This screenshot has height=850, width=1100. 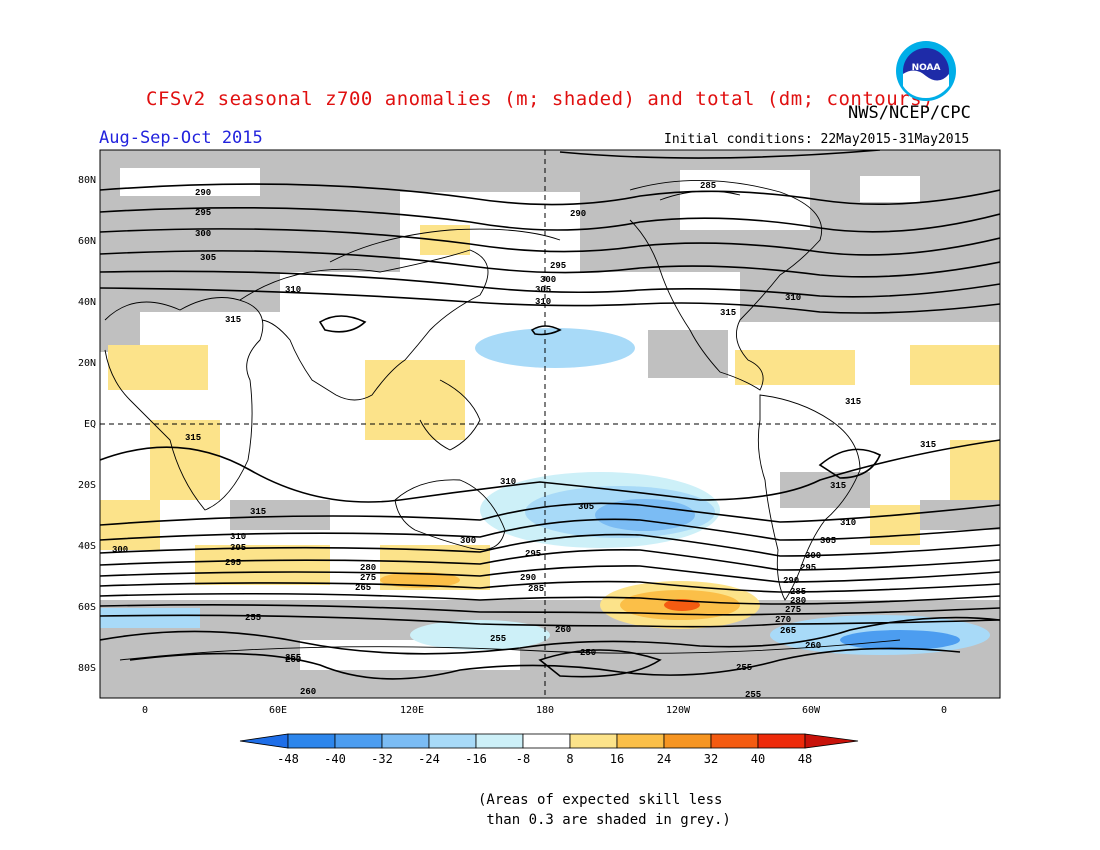 What do you see at coordinates (798, 592) in the screenshot?
I see `contour-label-south-19: 285` at bounding box center [798, 592].